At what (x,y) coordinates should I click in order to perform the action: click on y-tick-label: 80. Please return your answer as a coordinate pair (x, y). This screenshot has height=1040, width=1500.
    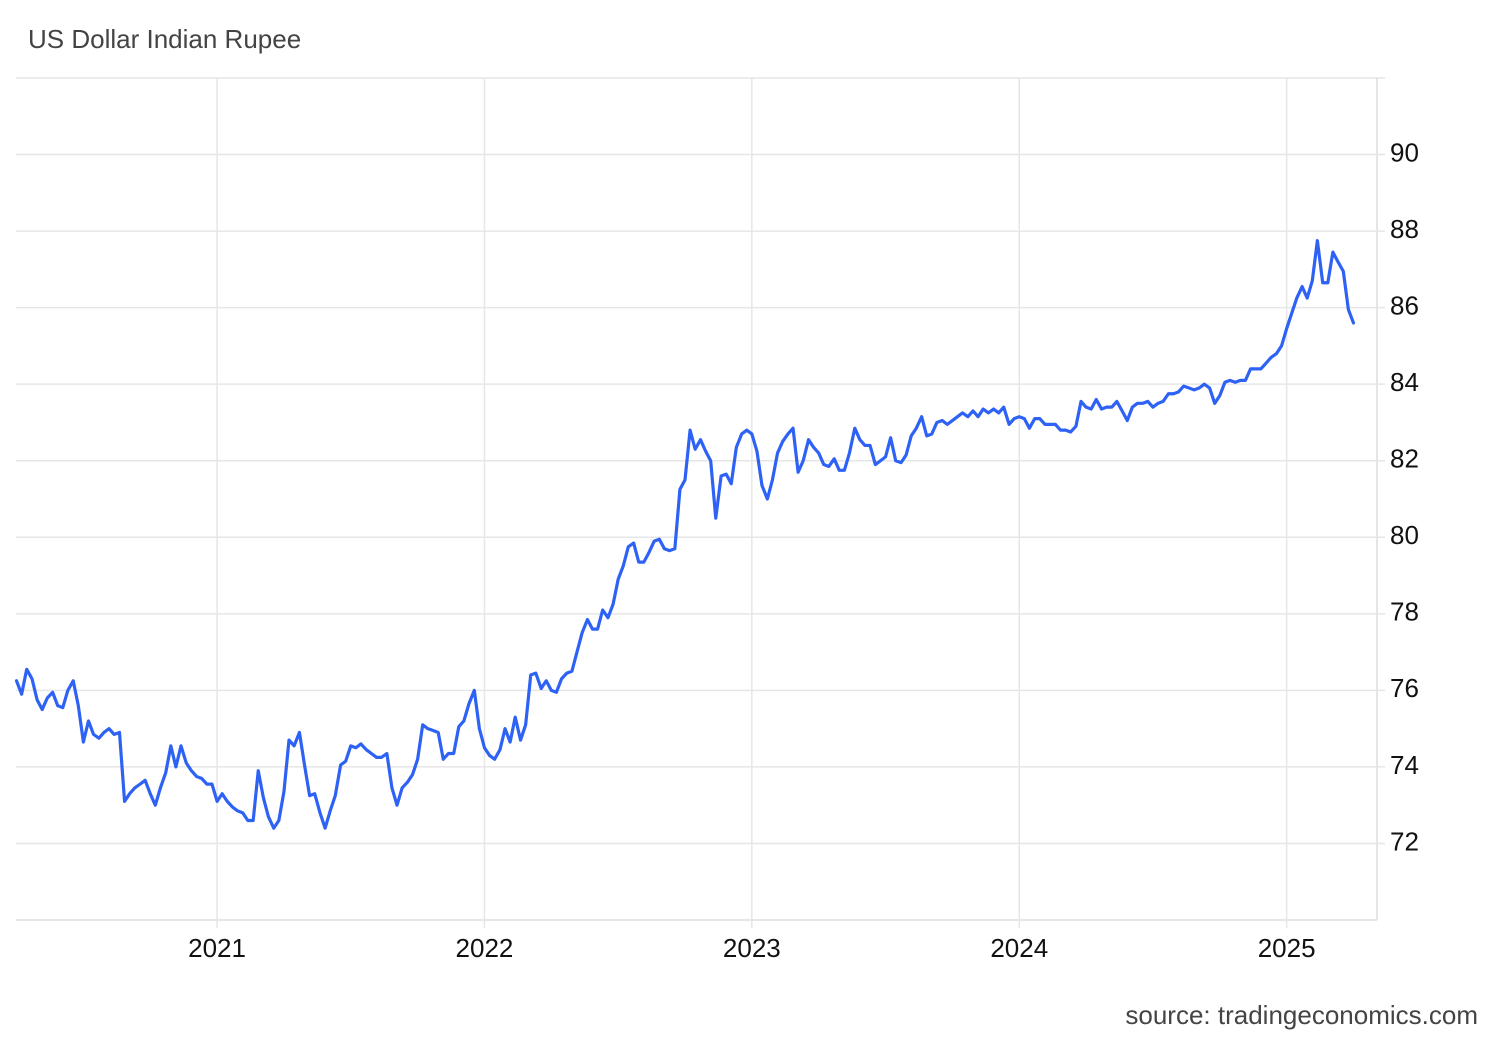
    Looking at the image, I should click on (1404, 535).